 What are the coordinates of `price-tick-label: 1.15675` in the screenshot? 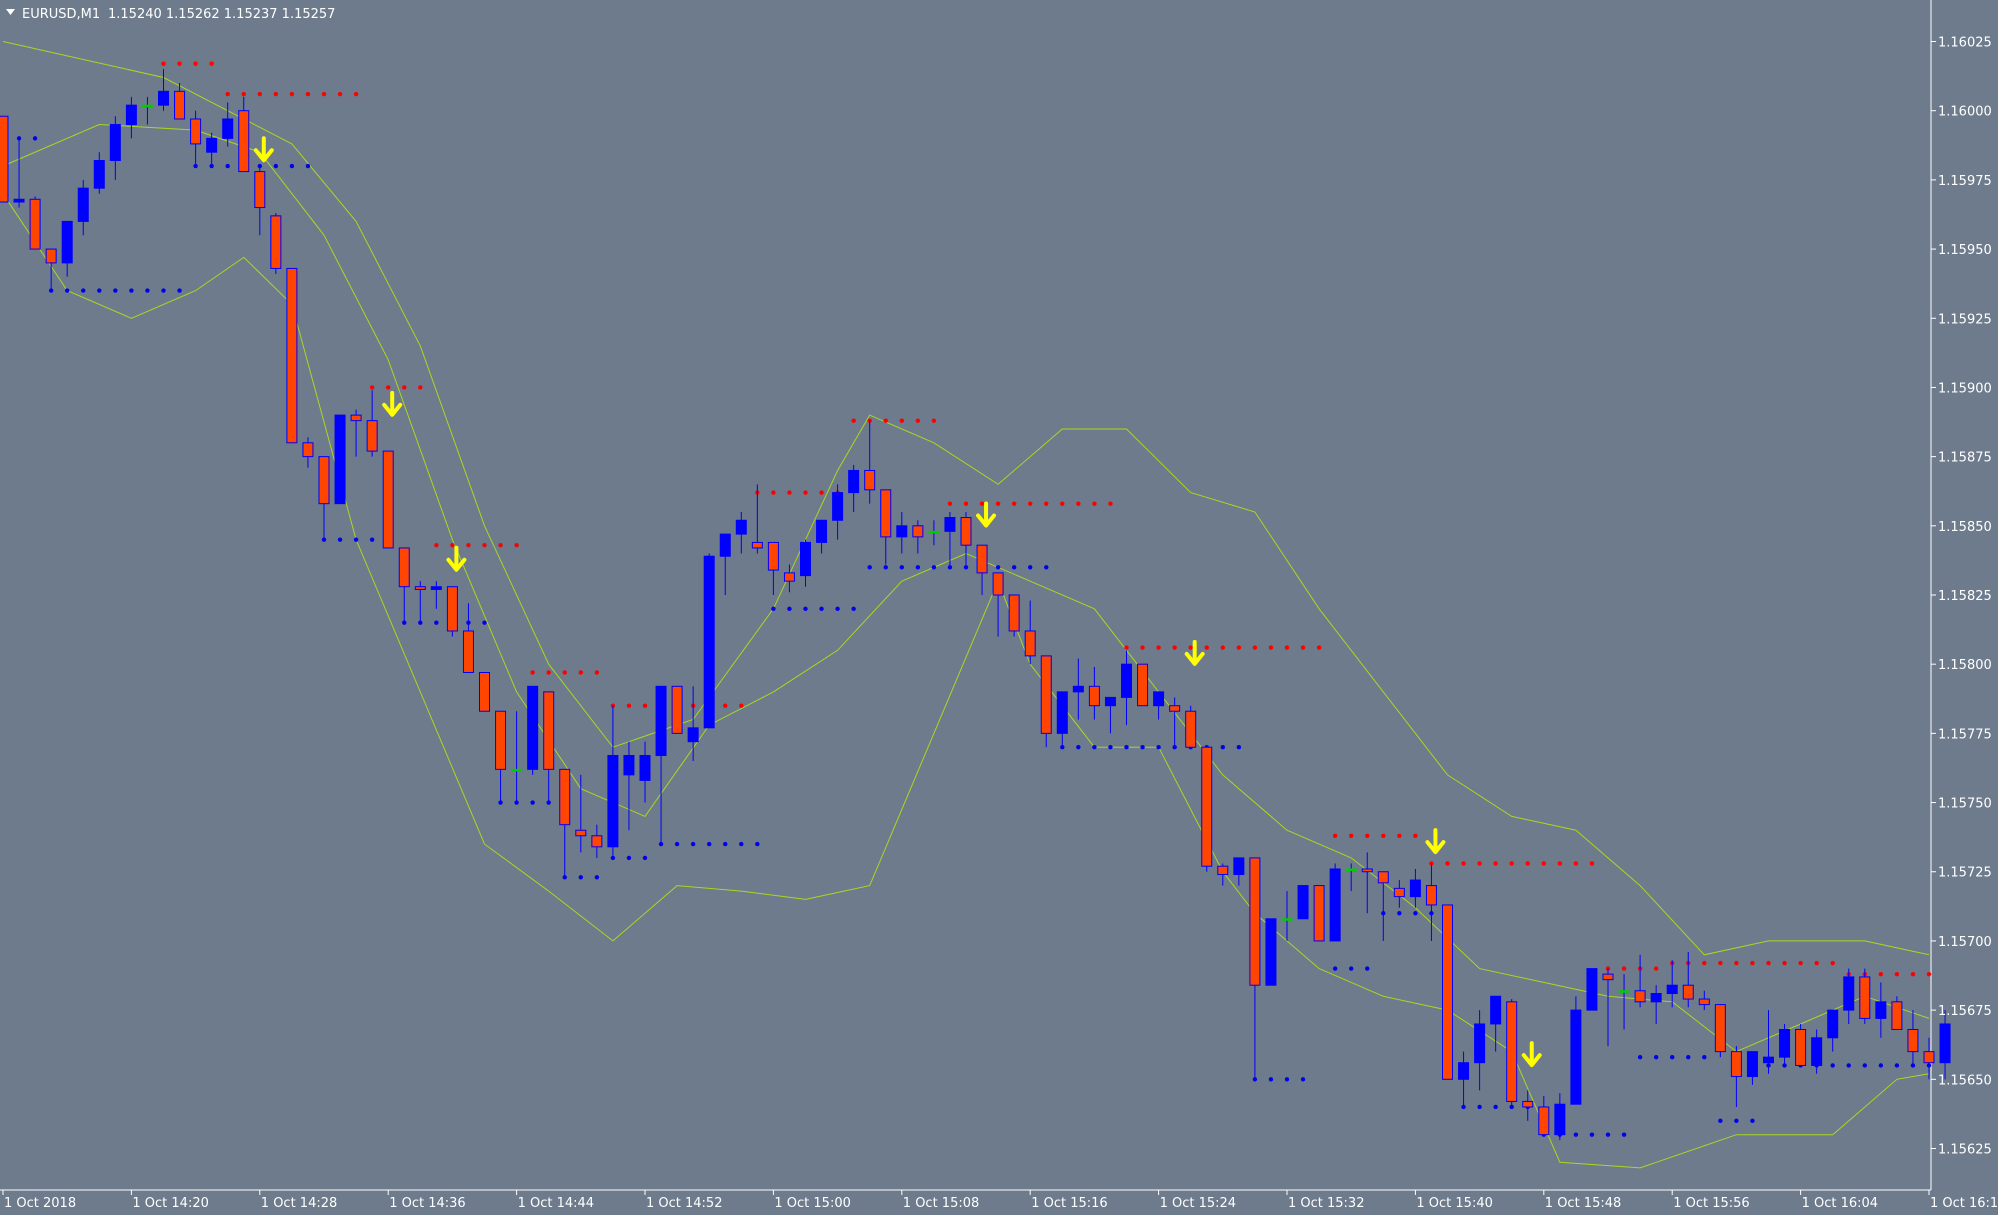 It's located at (1965, 1011).